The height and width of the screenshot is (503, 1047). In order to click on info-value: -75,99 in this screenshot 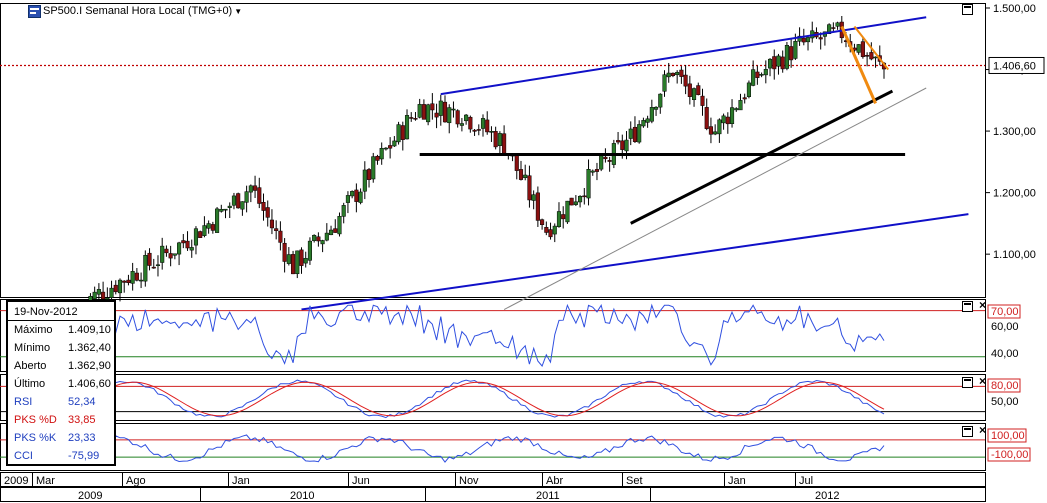, I will do `click(84, 456)`.